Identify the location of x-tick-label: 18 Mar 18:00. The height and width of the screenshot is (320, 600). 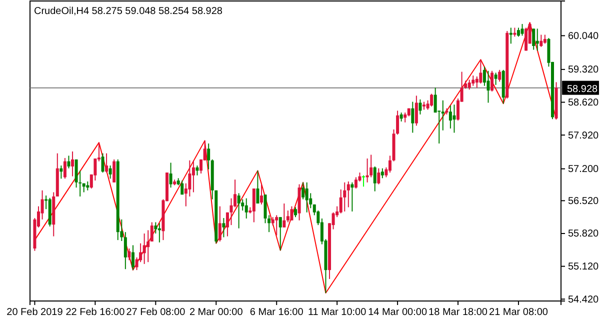
(458, 312).